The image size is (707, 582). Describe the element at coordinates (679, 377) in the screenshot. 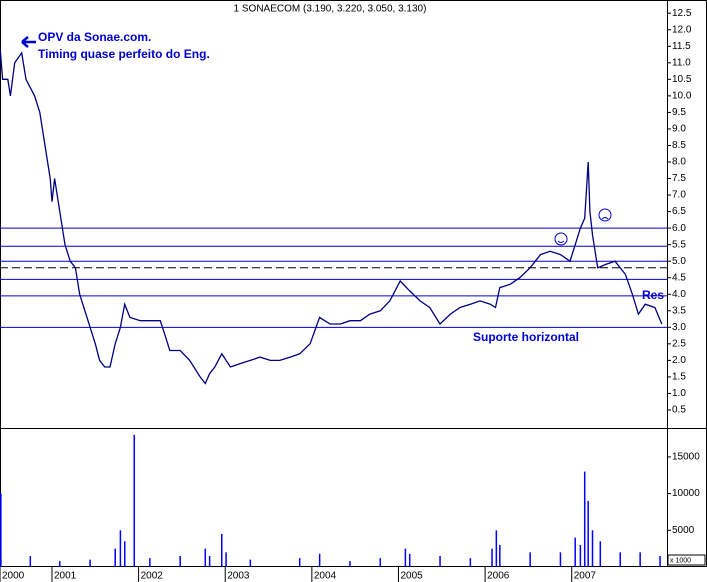

I see `y-tick-label: 1.5` at that location.